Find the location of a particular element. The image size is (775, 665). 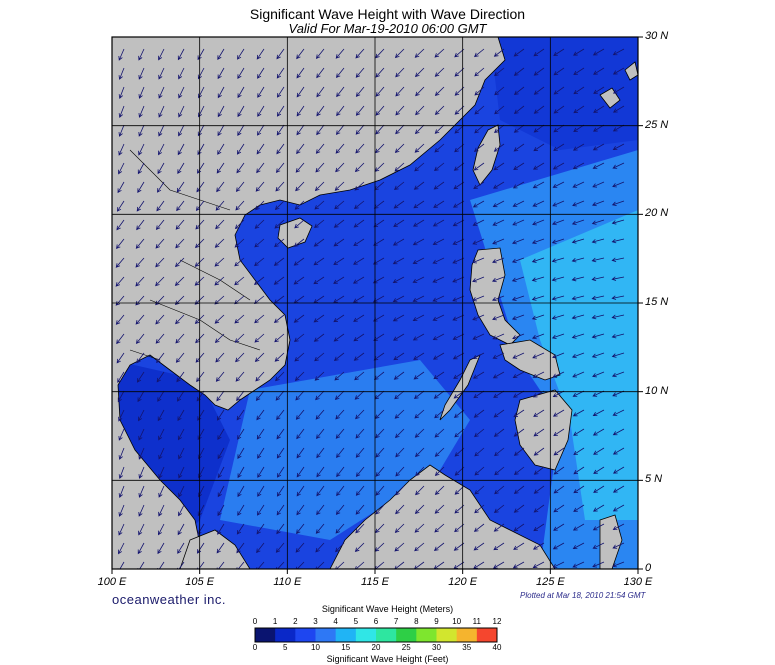

ocean-central-light is located at coordinates (345, 450).